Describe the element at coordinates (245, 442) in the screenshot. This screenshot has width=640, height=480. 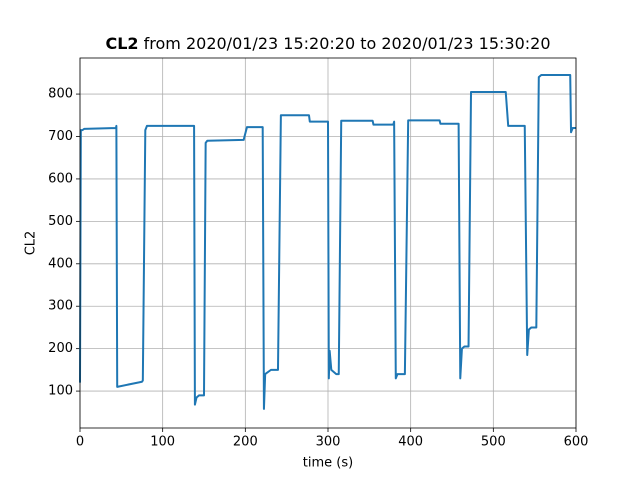
I see `x-tick-label: 200` at that location.